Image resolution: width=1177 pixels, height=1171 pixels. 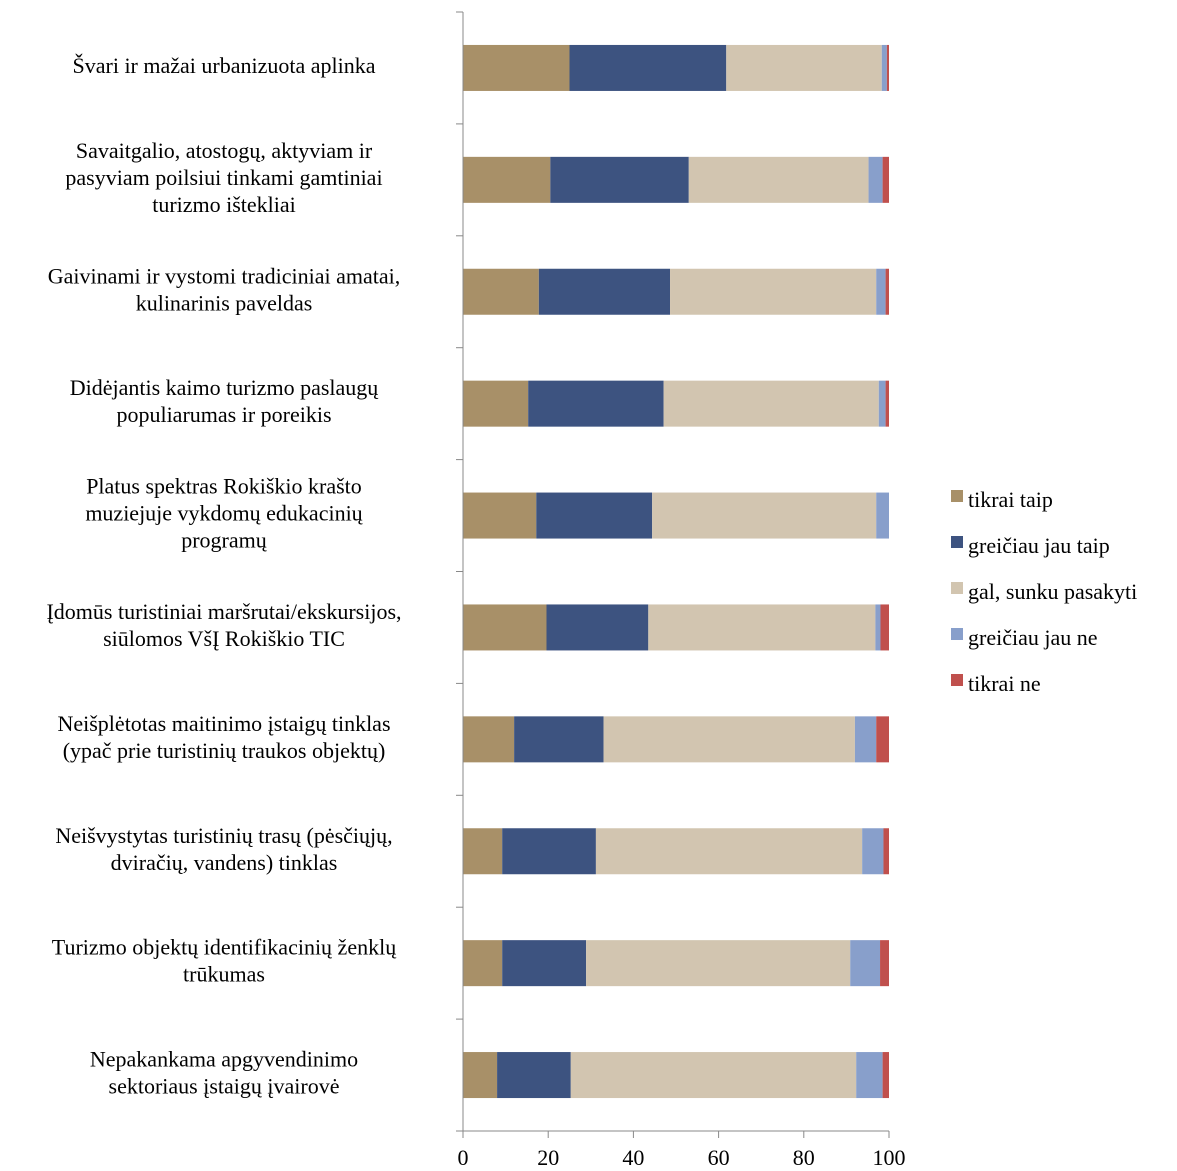 What do you see at coordinates (548, 1157) in the screenshot?
I see `x-tick-label: 20` at bounding box center [548, 1157].